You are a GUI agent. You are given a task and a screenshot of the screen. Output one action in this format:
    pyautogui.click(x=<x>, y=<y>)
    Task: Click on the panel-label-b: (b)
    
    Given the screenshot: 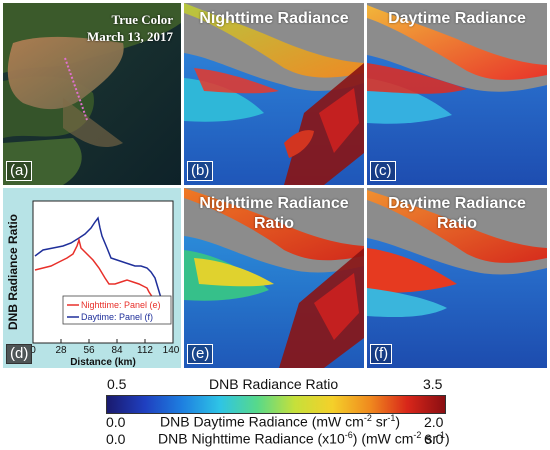 What is the action you would take?
    pyautogui.click(x=200, y=171)
    